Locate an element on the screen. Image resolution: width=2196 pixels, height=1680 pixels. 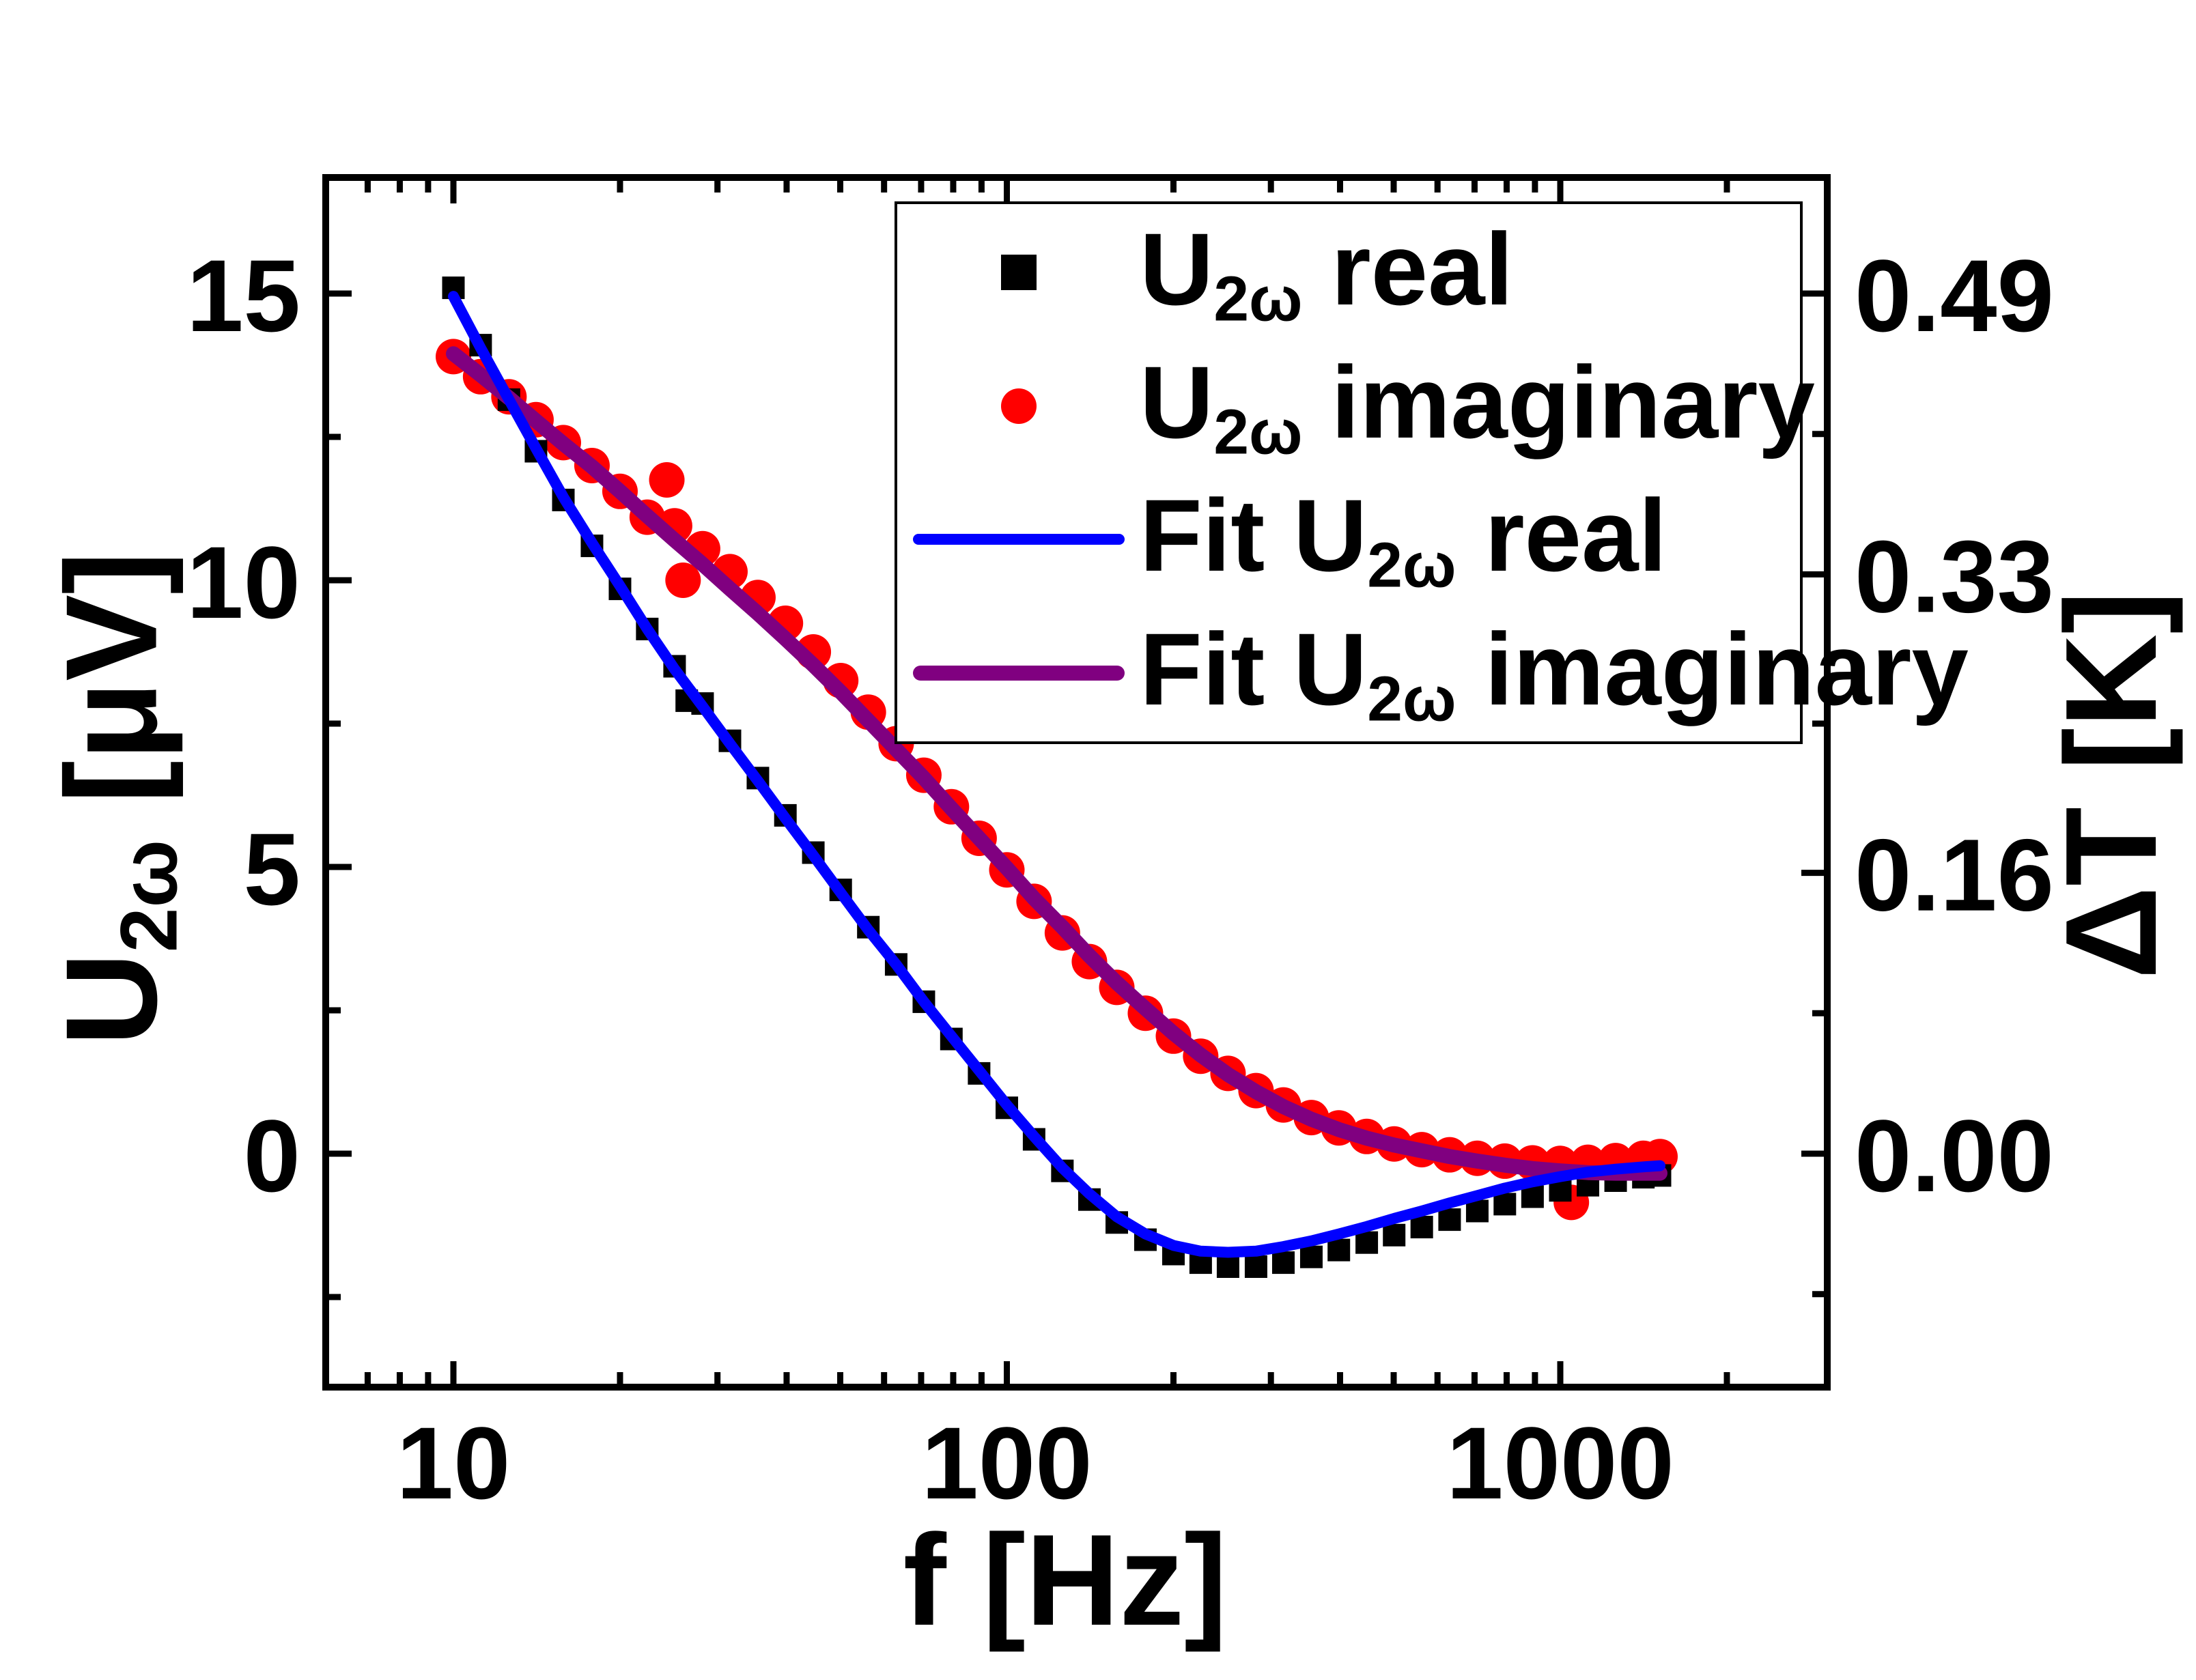
y-right-tick-label: 0.33 is located at coordinates (1955, 576).